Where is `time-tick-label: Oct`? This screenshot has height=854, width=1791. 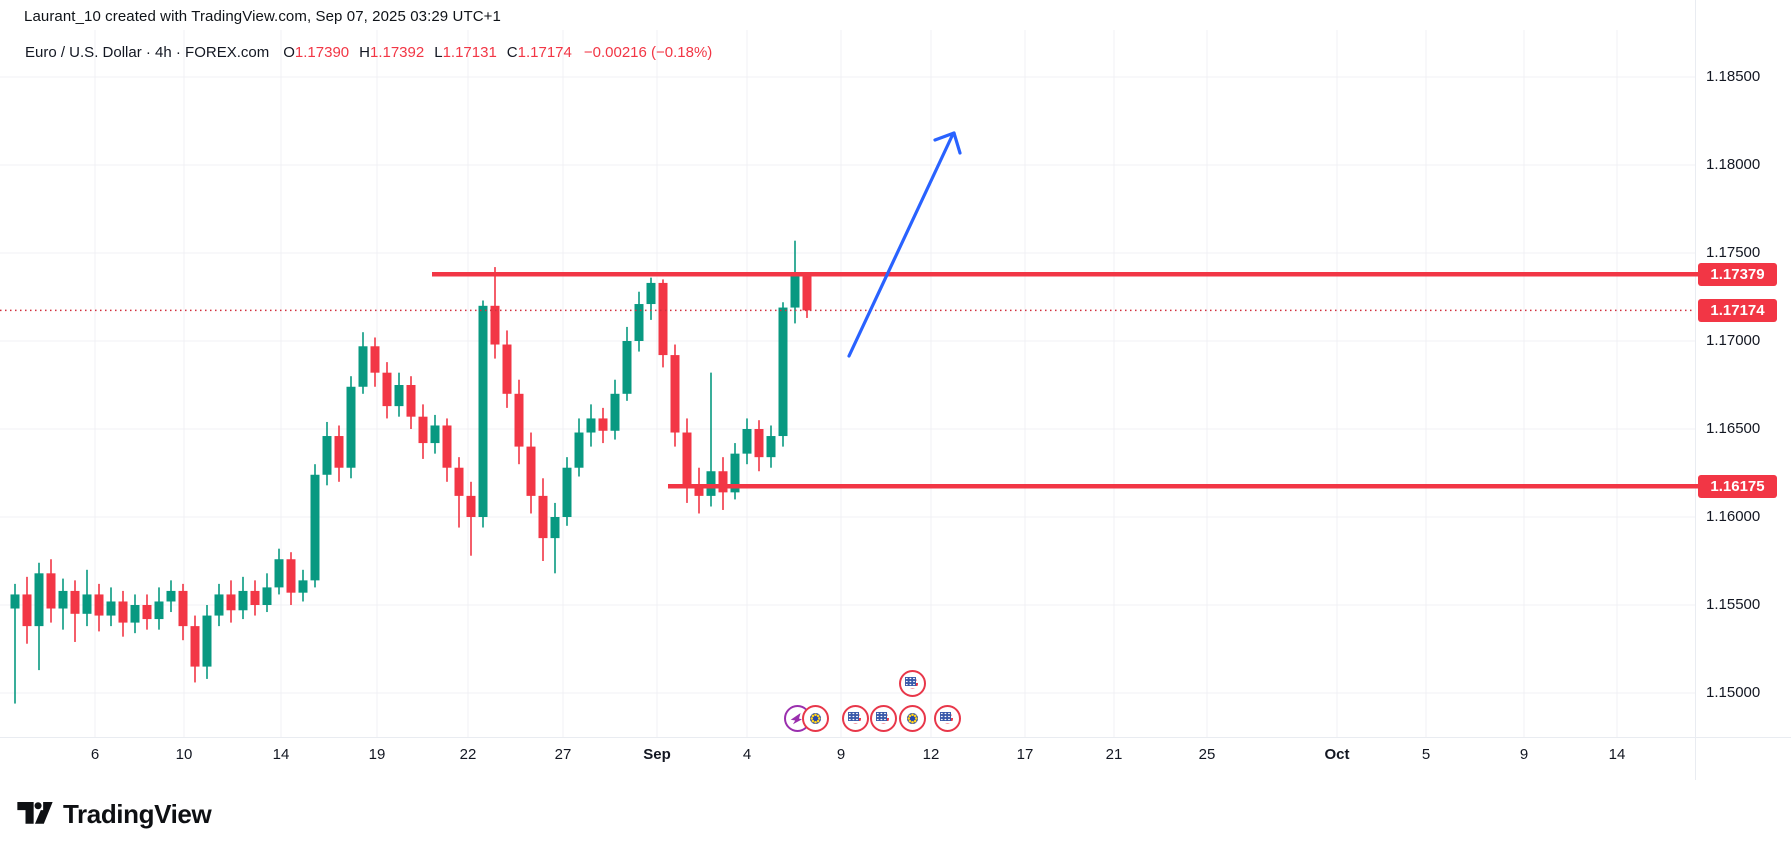
time-tick-label: Oct is located at coordinates (1337, 754).